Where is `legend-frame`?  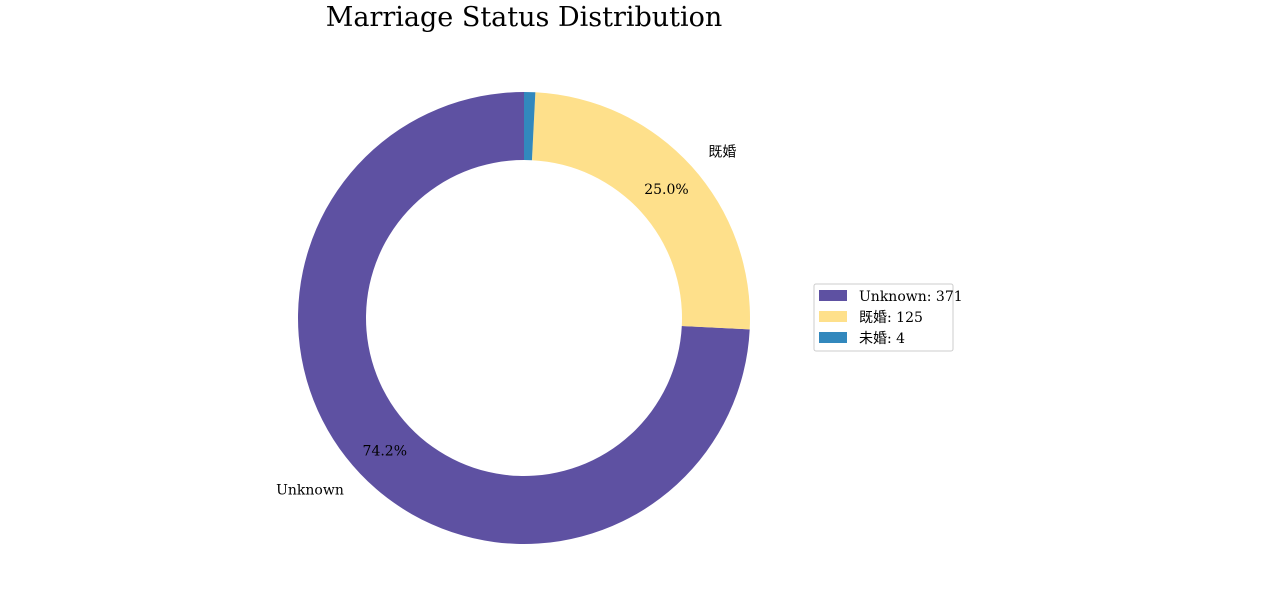 legend-frame is located at coordinates (883, 317).